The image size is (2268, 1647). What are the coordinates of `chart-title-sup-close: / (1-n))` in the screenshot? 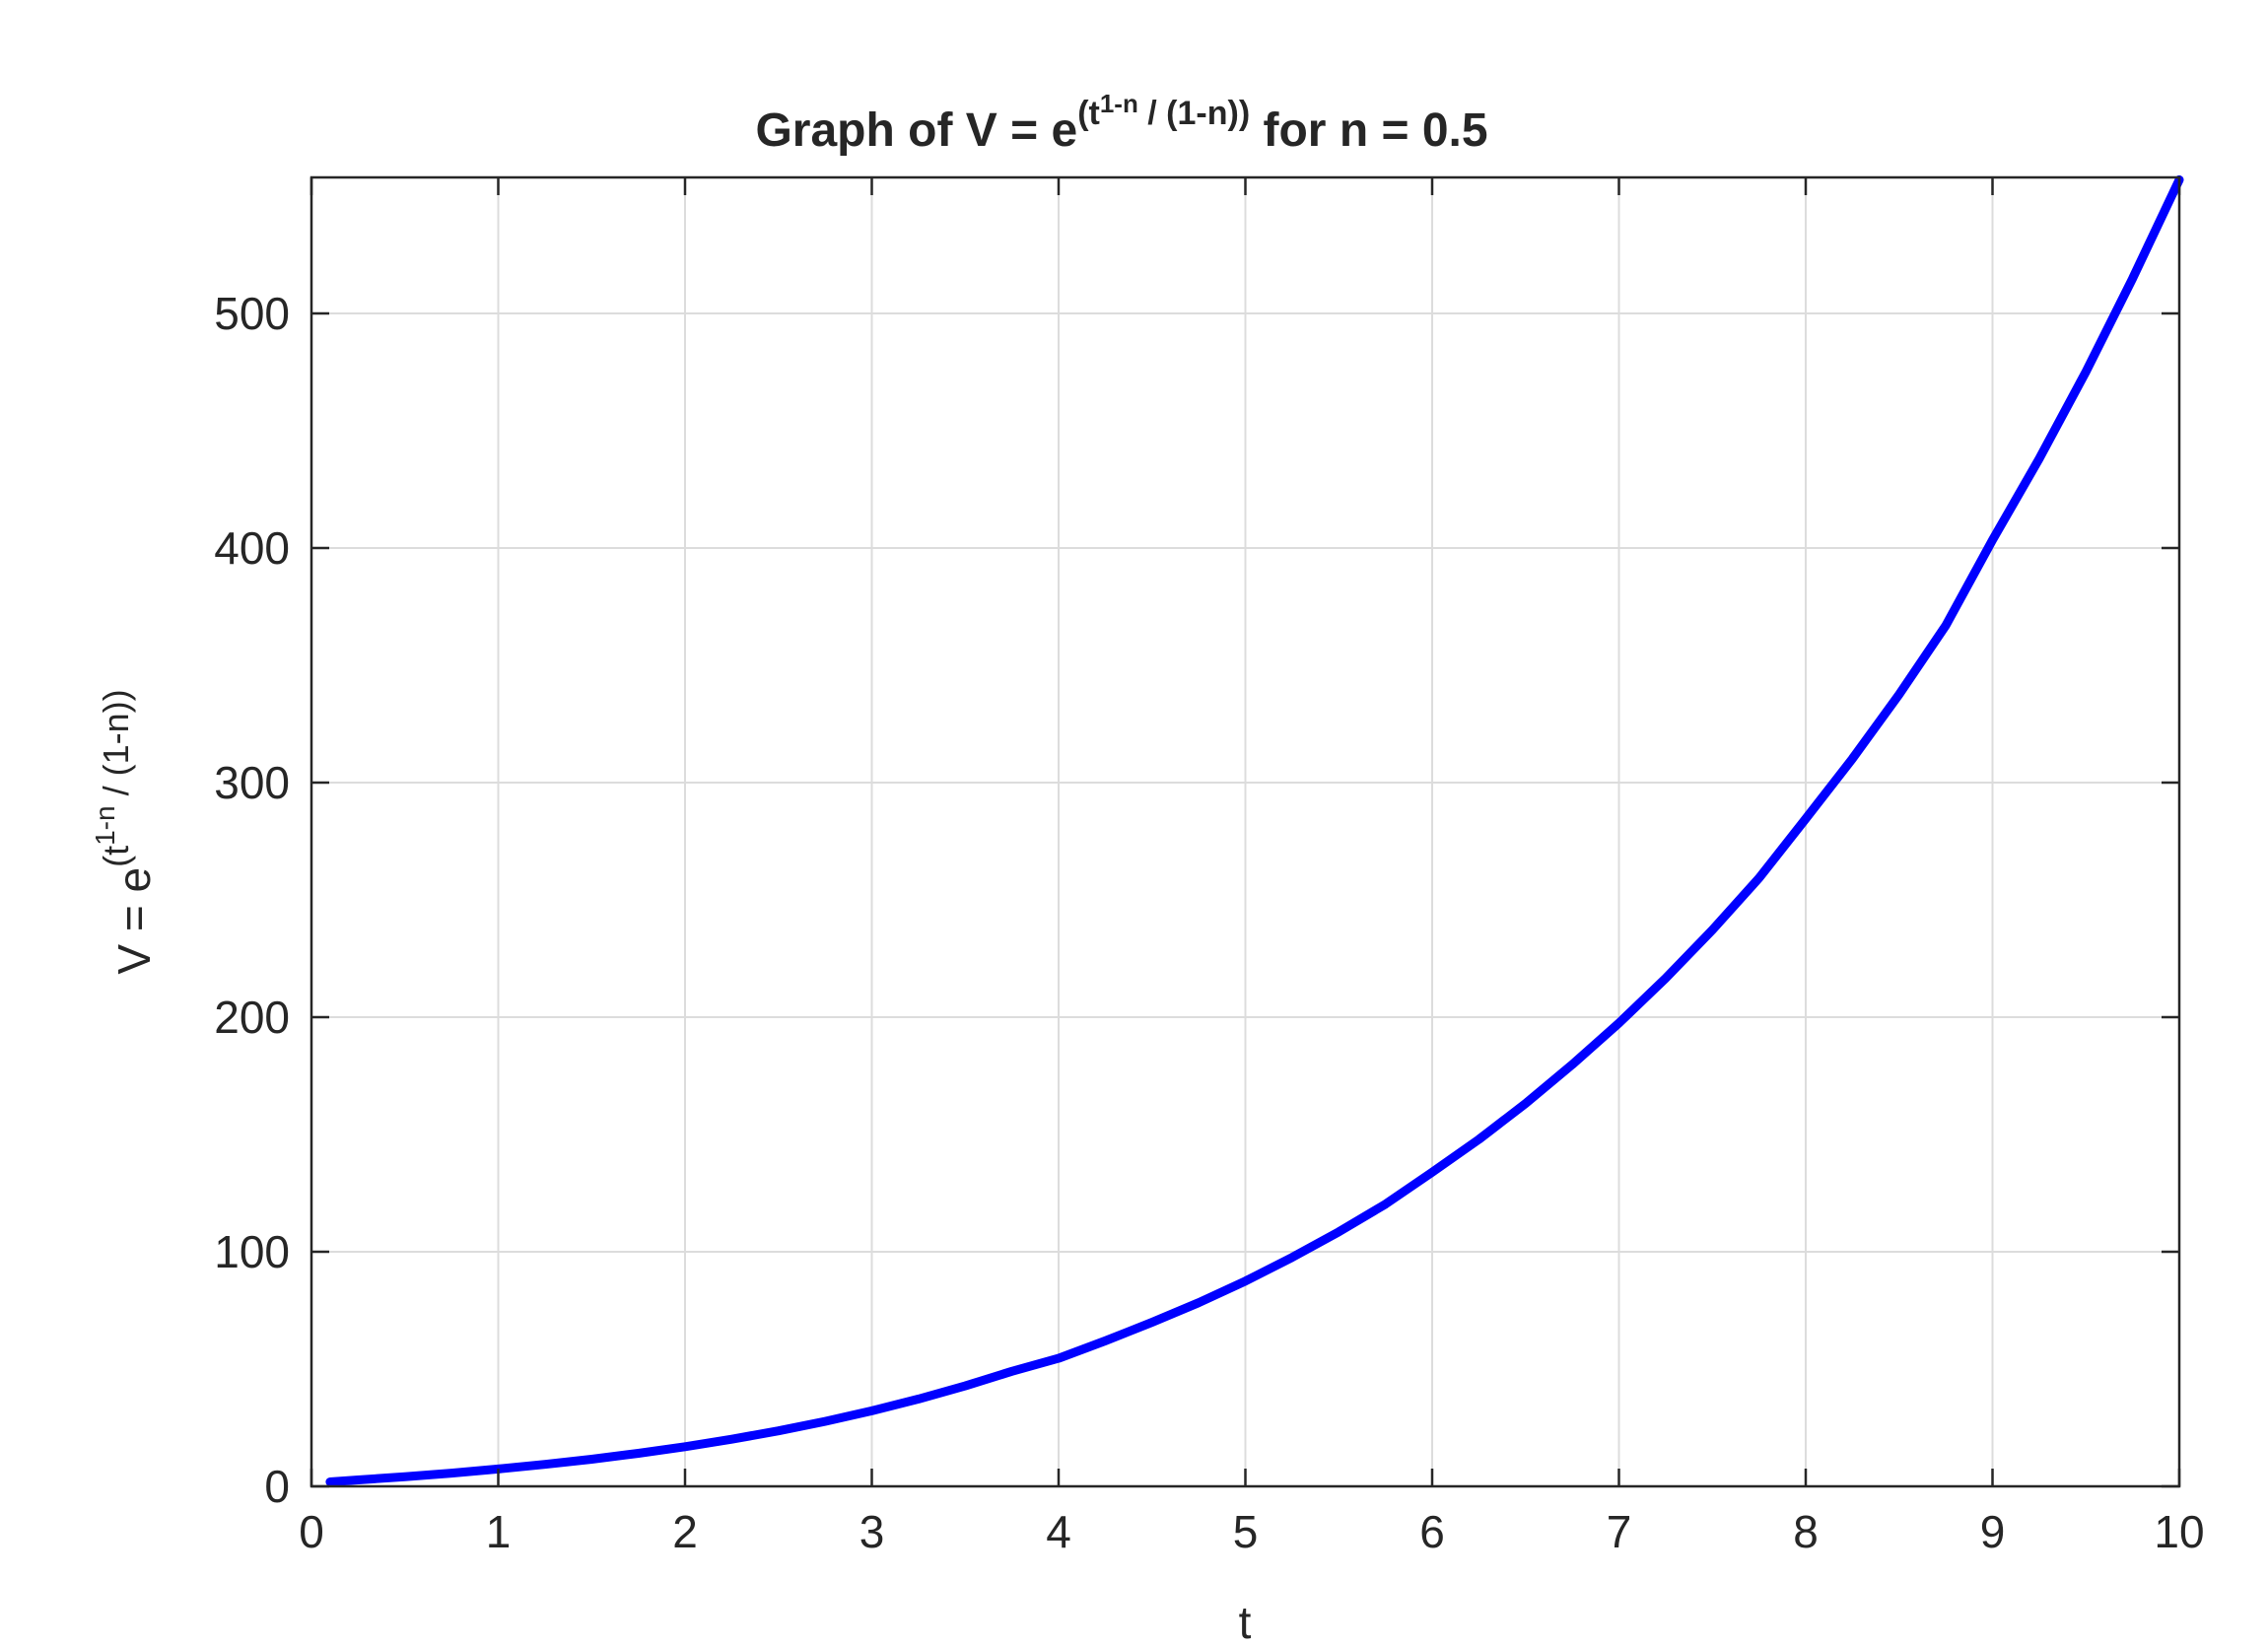 It's located at (1194, 113).